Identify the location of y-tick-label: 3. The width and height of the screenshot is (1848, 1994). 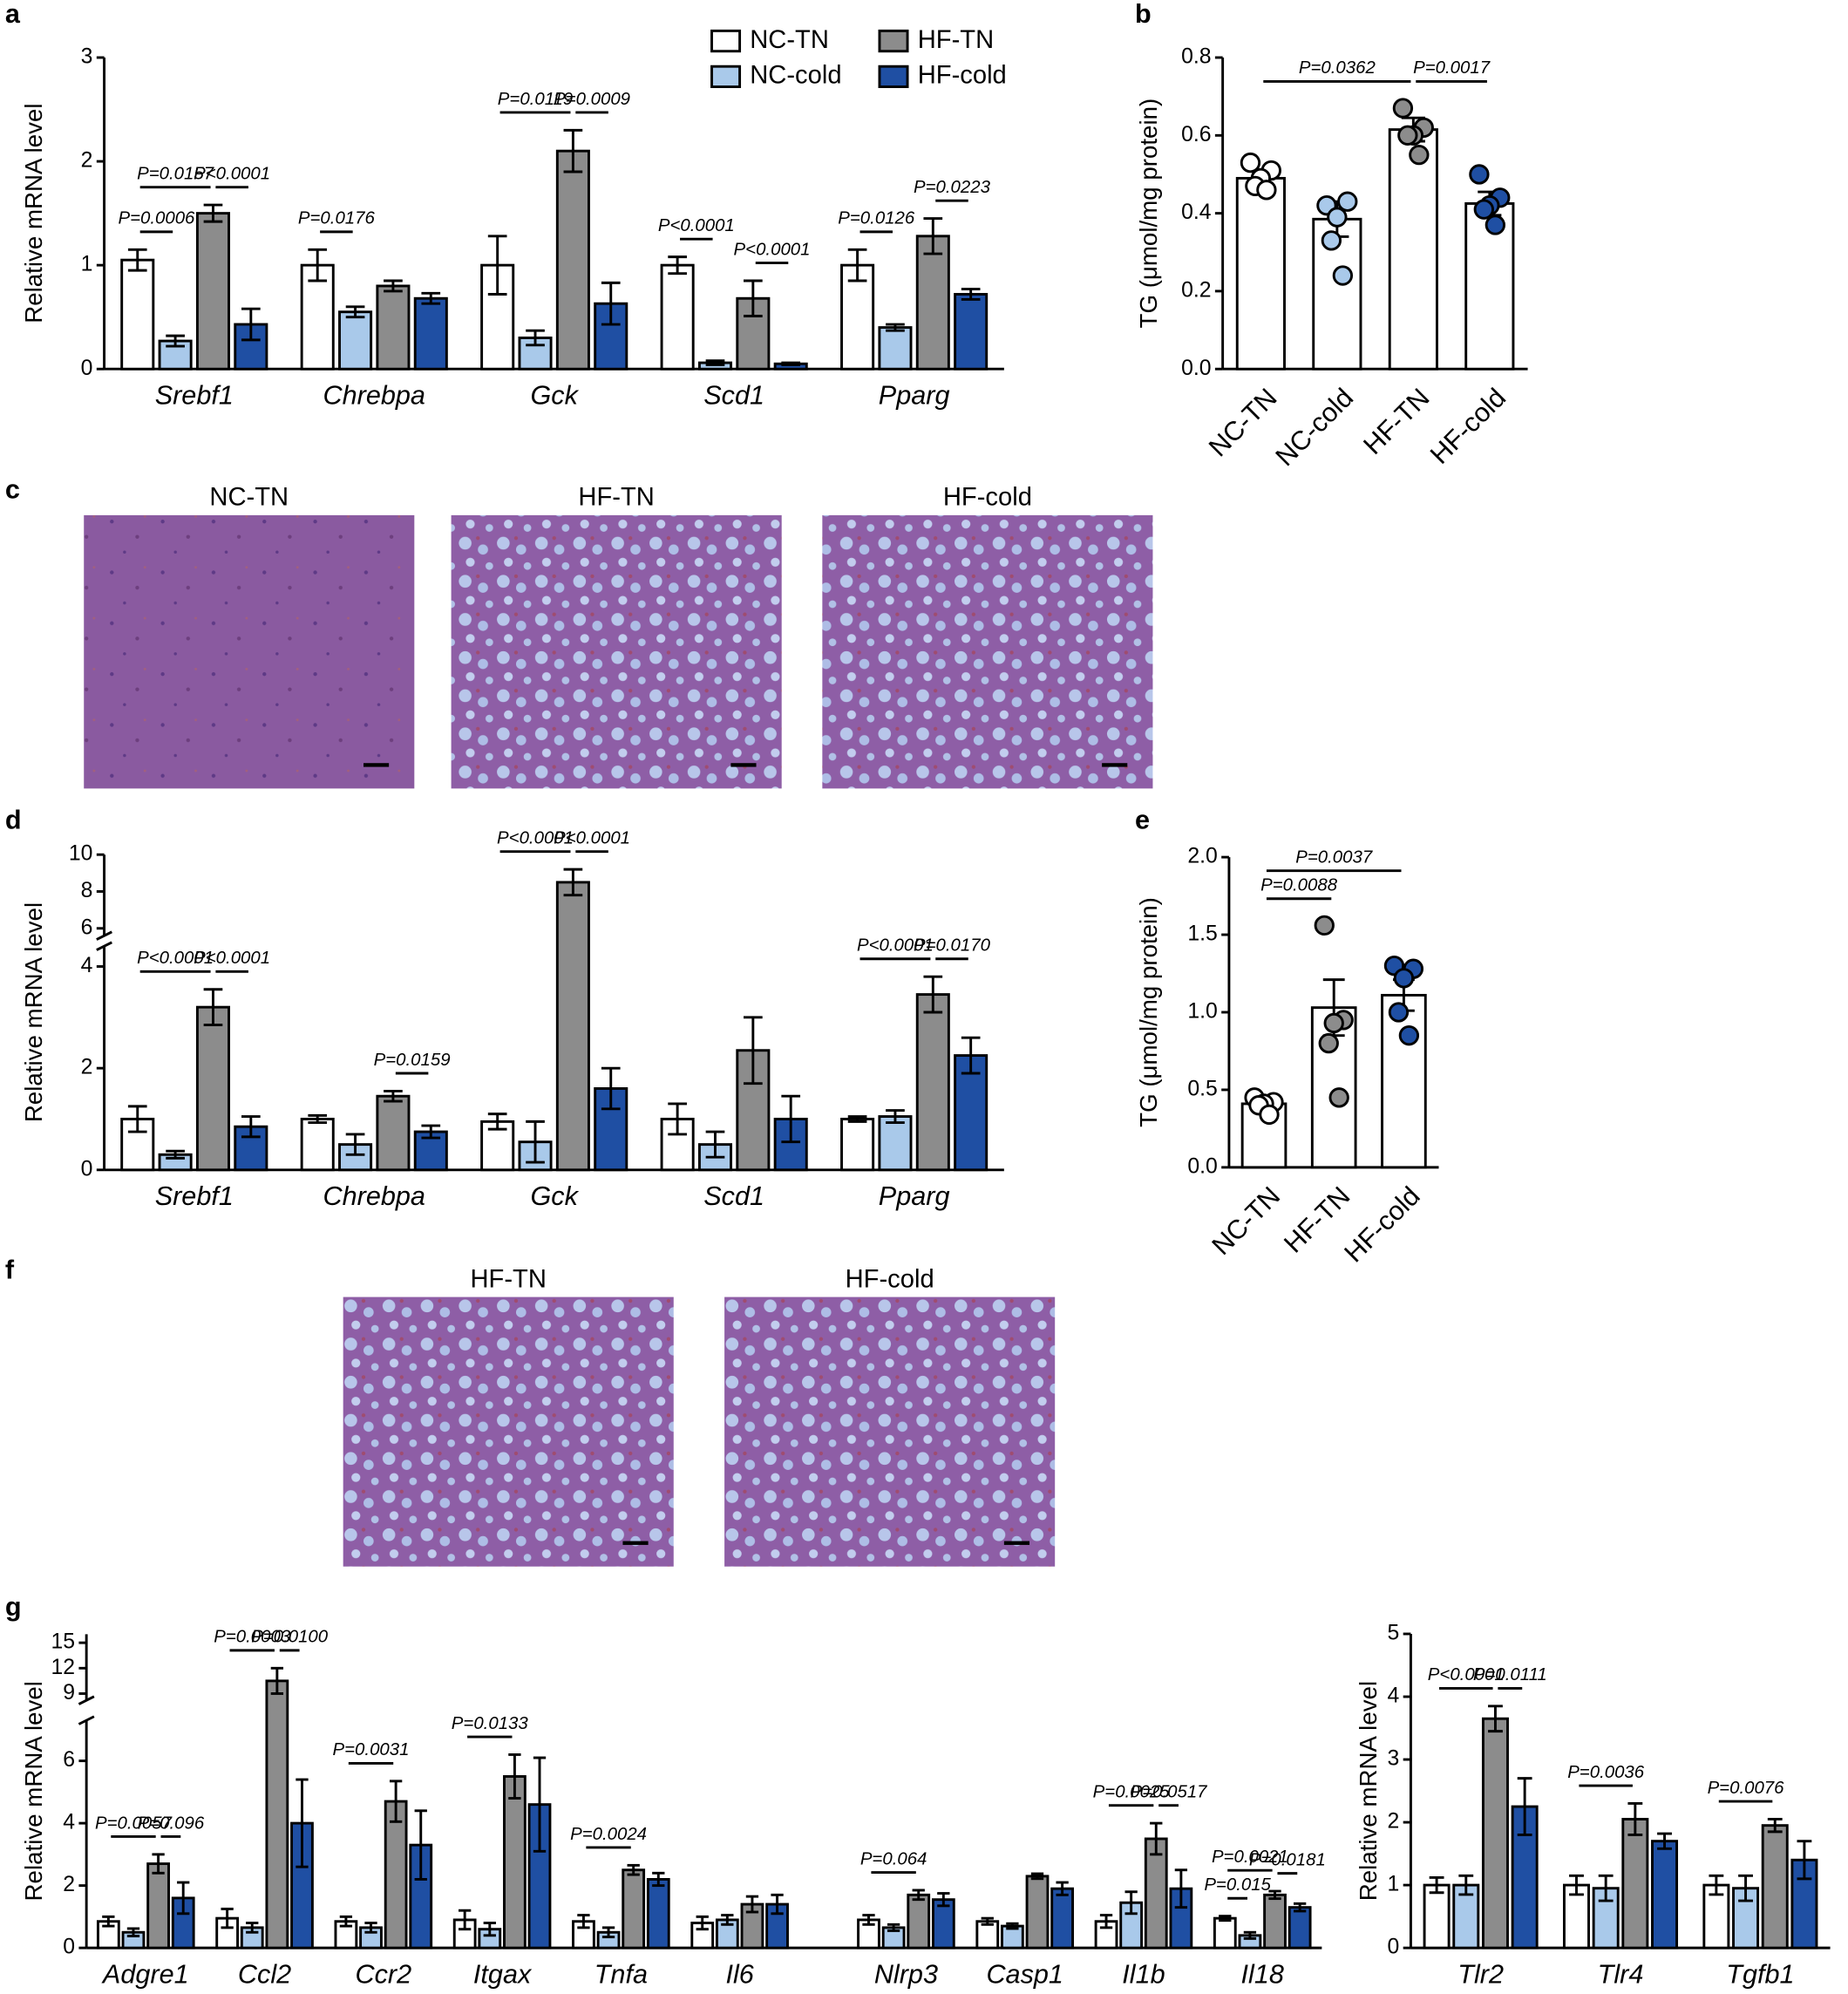
(87, 57).